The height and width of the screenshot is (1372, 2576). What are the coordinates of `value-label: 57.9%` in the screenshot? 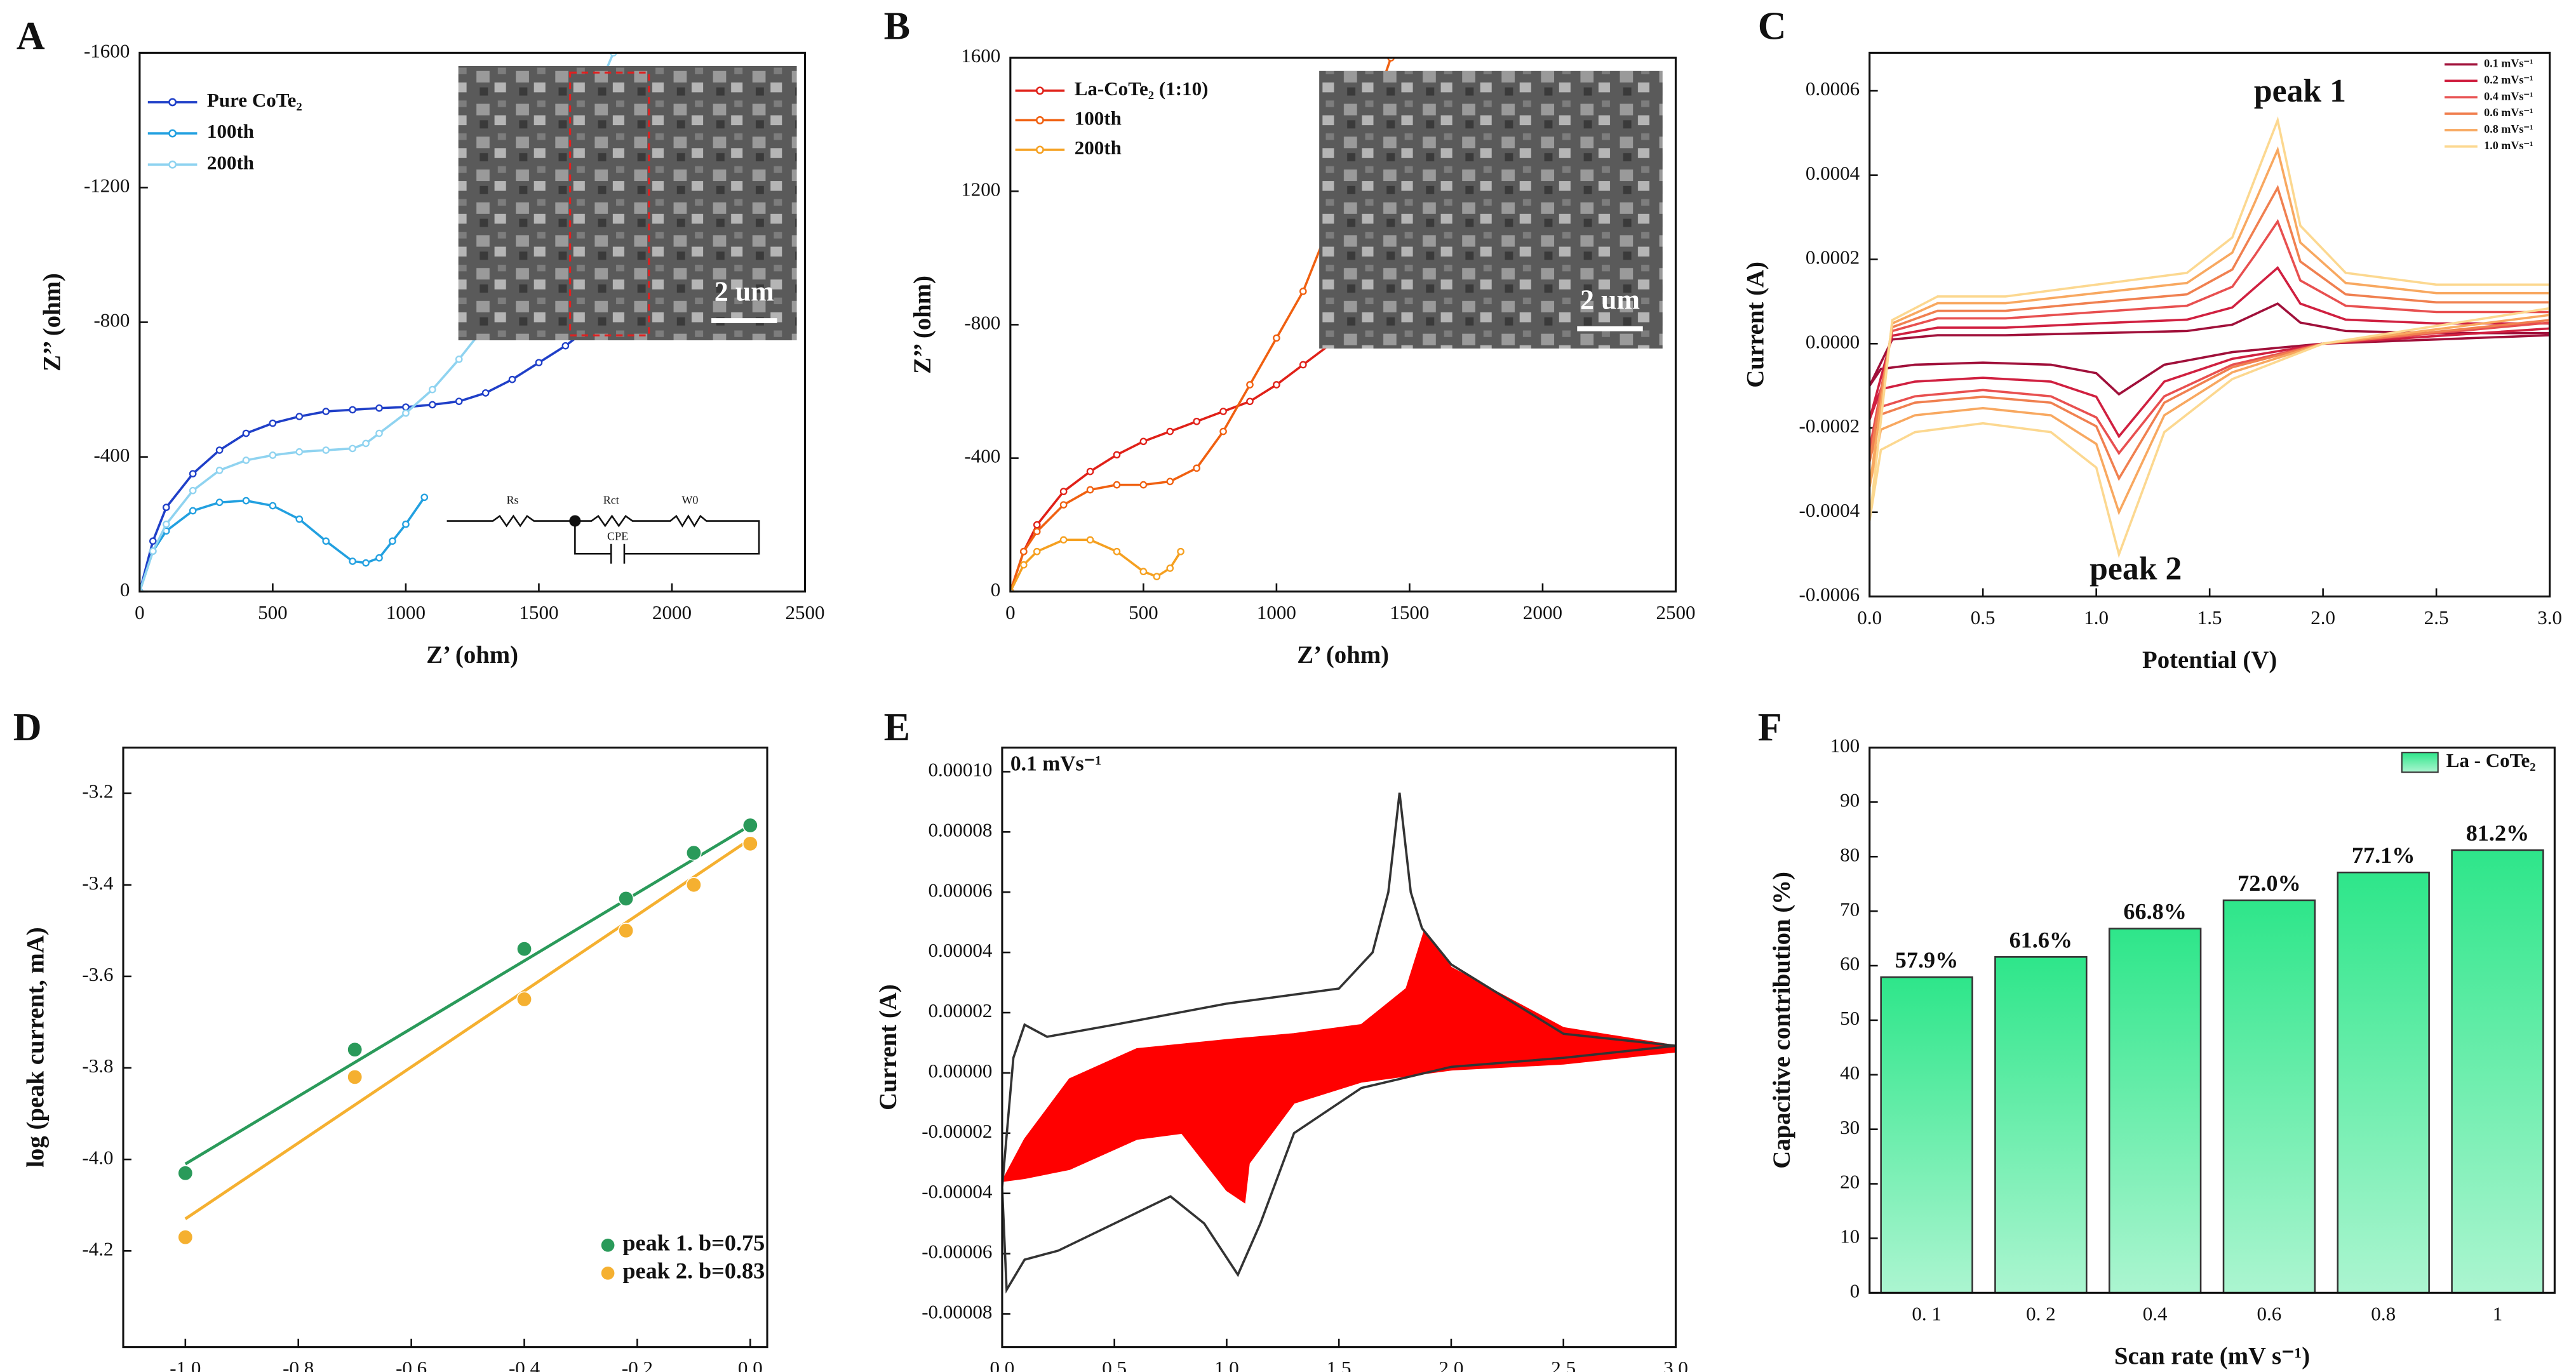 It's located at (1927, 960).